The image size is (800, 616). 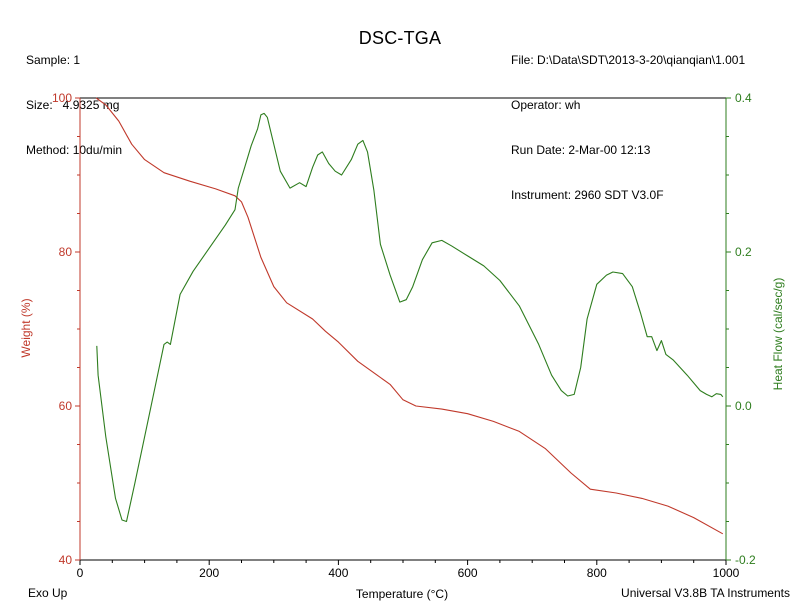 I want to click on x-axis-label: Temperature (°C), so click(x=402, y=594).